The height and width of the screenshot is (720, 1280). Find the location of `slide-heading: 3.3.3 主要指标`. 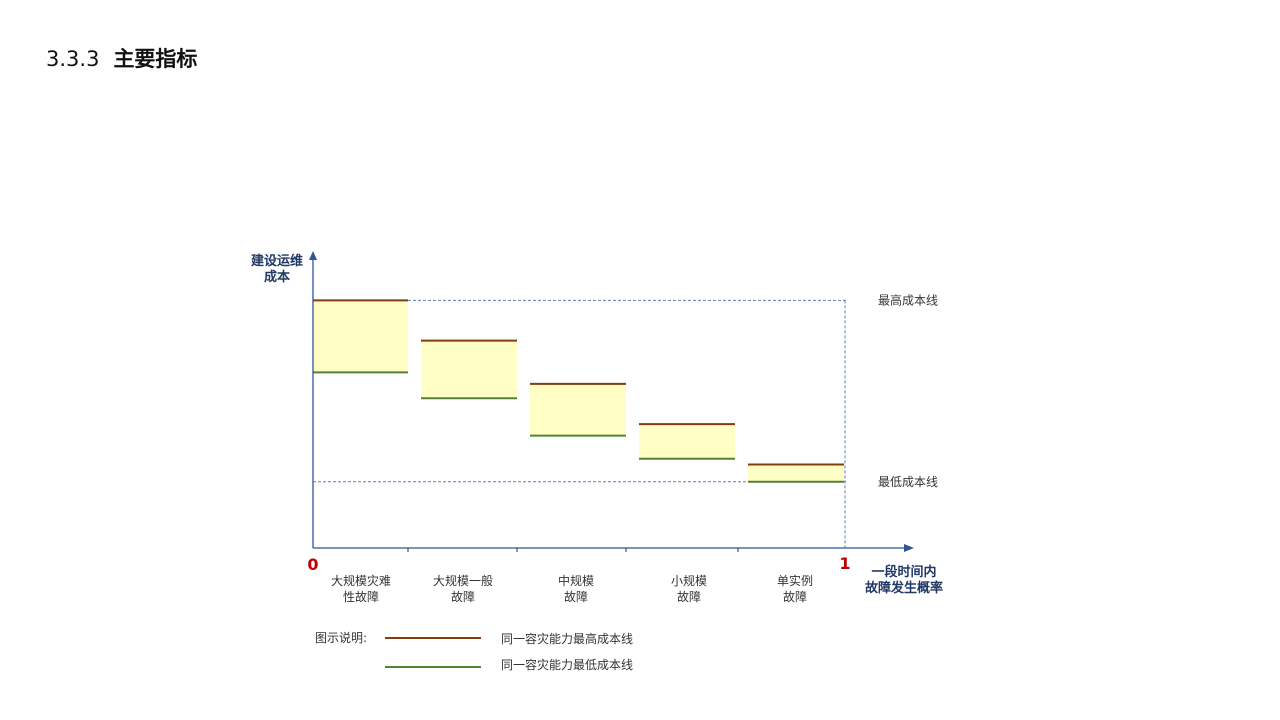

slide-heading: 3.3.3 主要指标 is located at coordinates (121, 58).